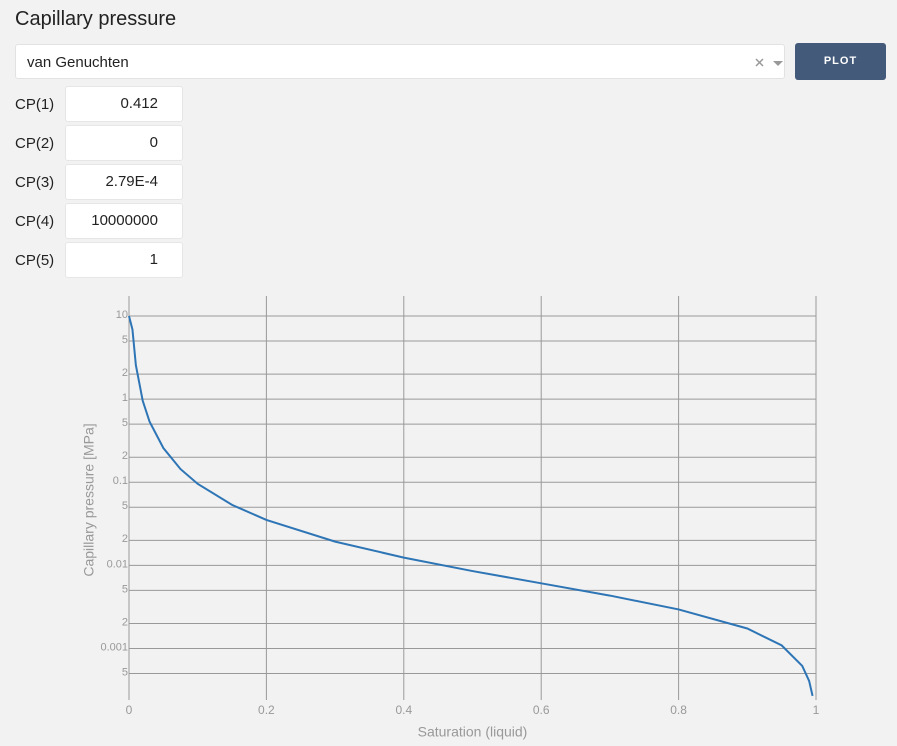  I want to click on param-label: CP(3), so click(35, 182).